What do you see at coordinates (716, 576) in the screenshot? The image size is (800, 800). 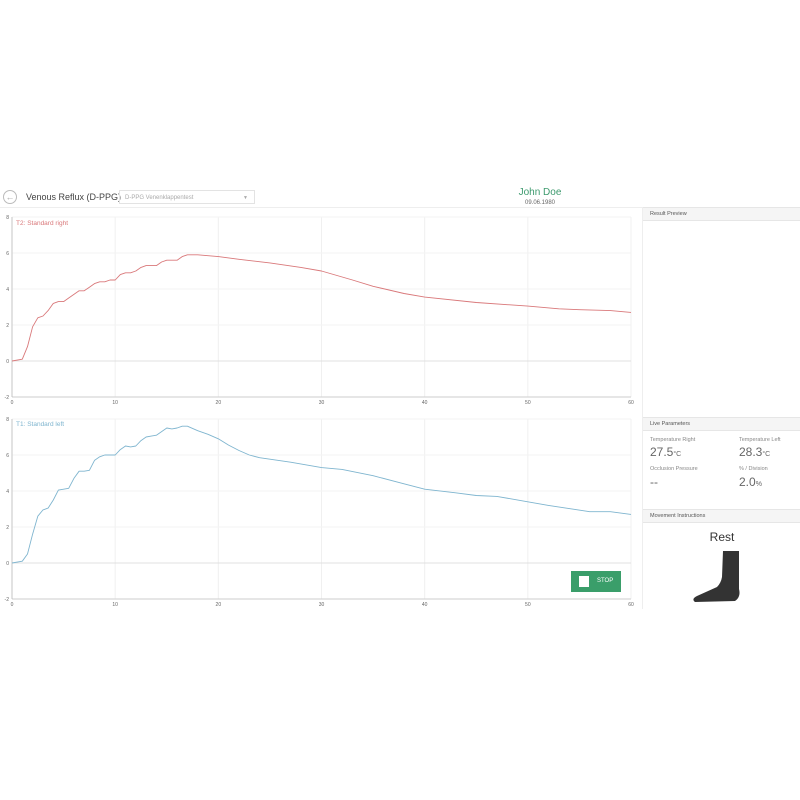 I see `foot-icon` at bounding box center [716, 576].